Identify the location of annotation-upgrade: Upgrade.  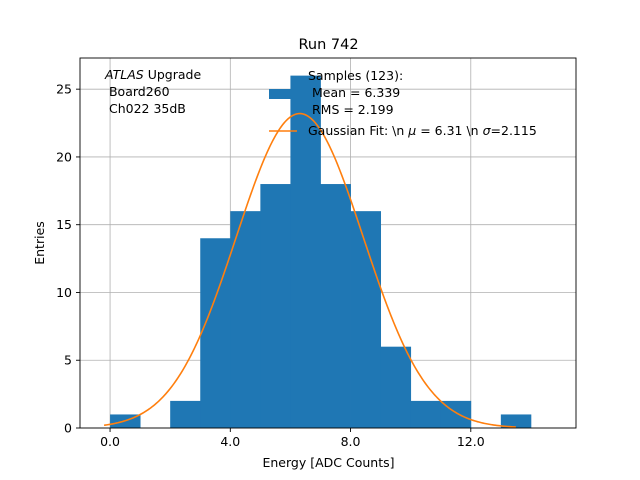
(173, 74).